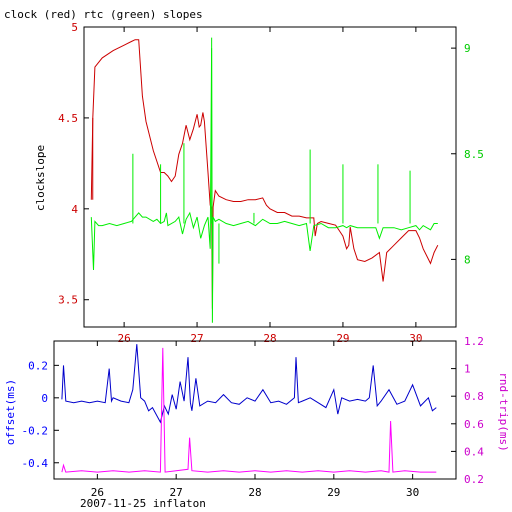 The image size is (512, 512). What do you see at coordinates (342, 338) in the screenshot?
I see `top-x-tick-label: 29` at bounding box center [342, 338].